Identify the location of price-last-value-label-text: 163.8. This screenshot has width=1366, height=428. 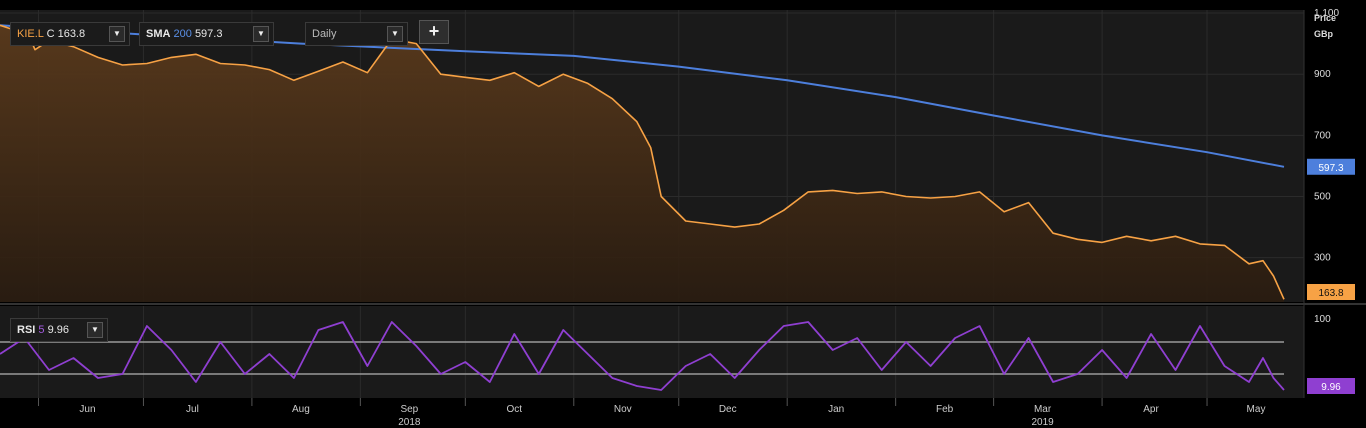
(1330, 293).